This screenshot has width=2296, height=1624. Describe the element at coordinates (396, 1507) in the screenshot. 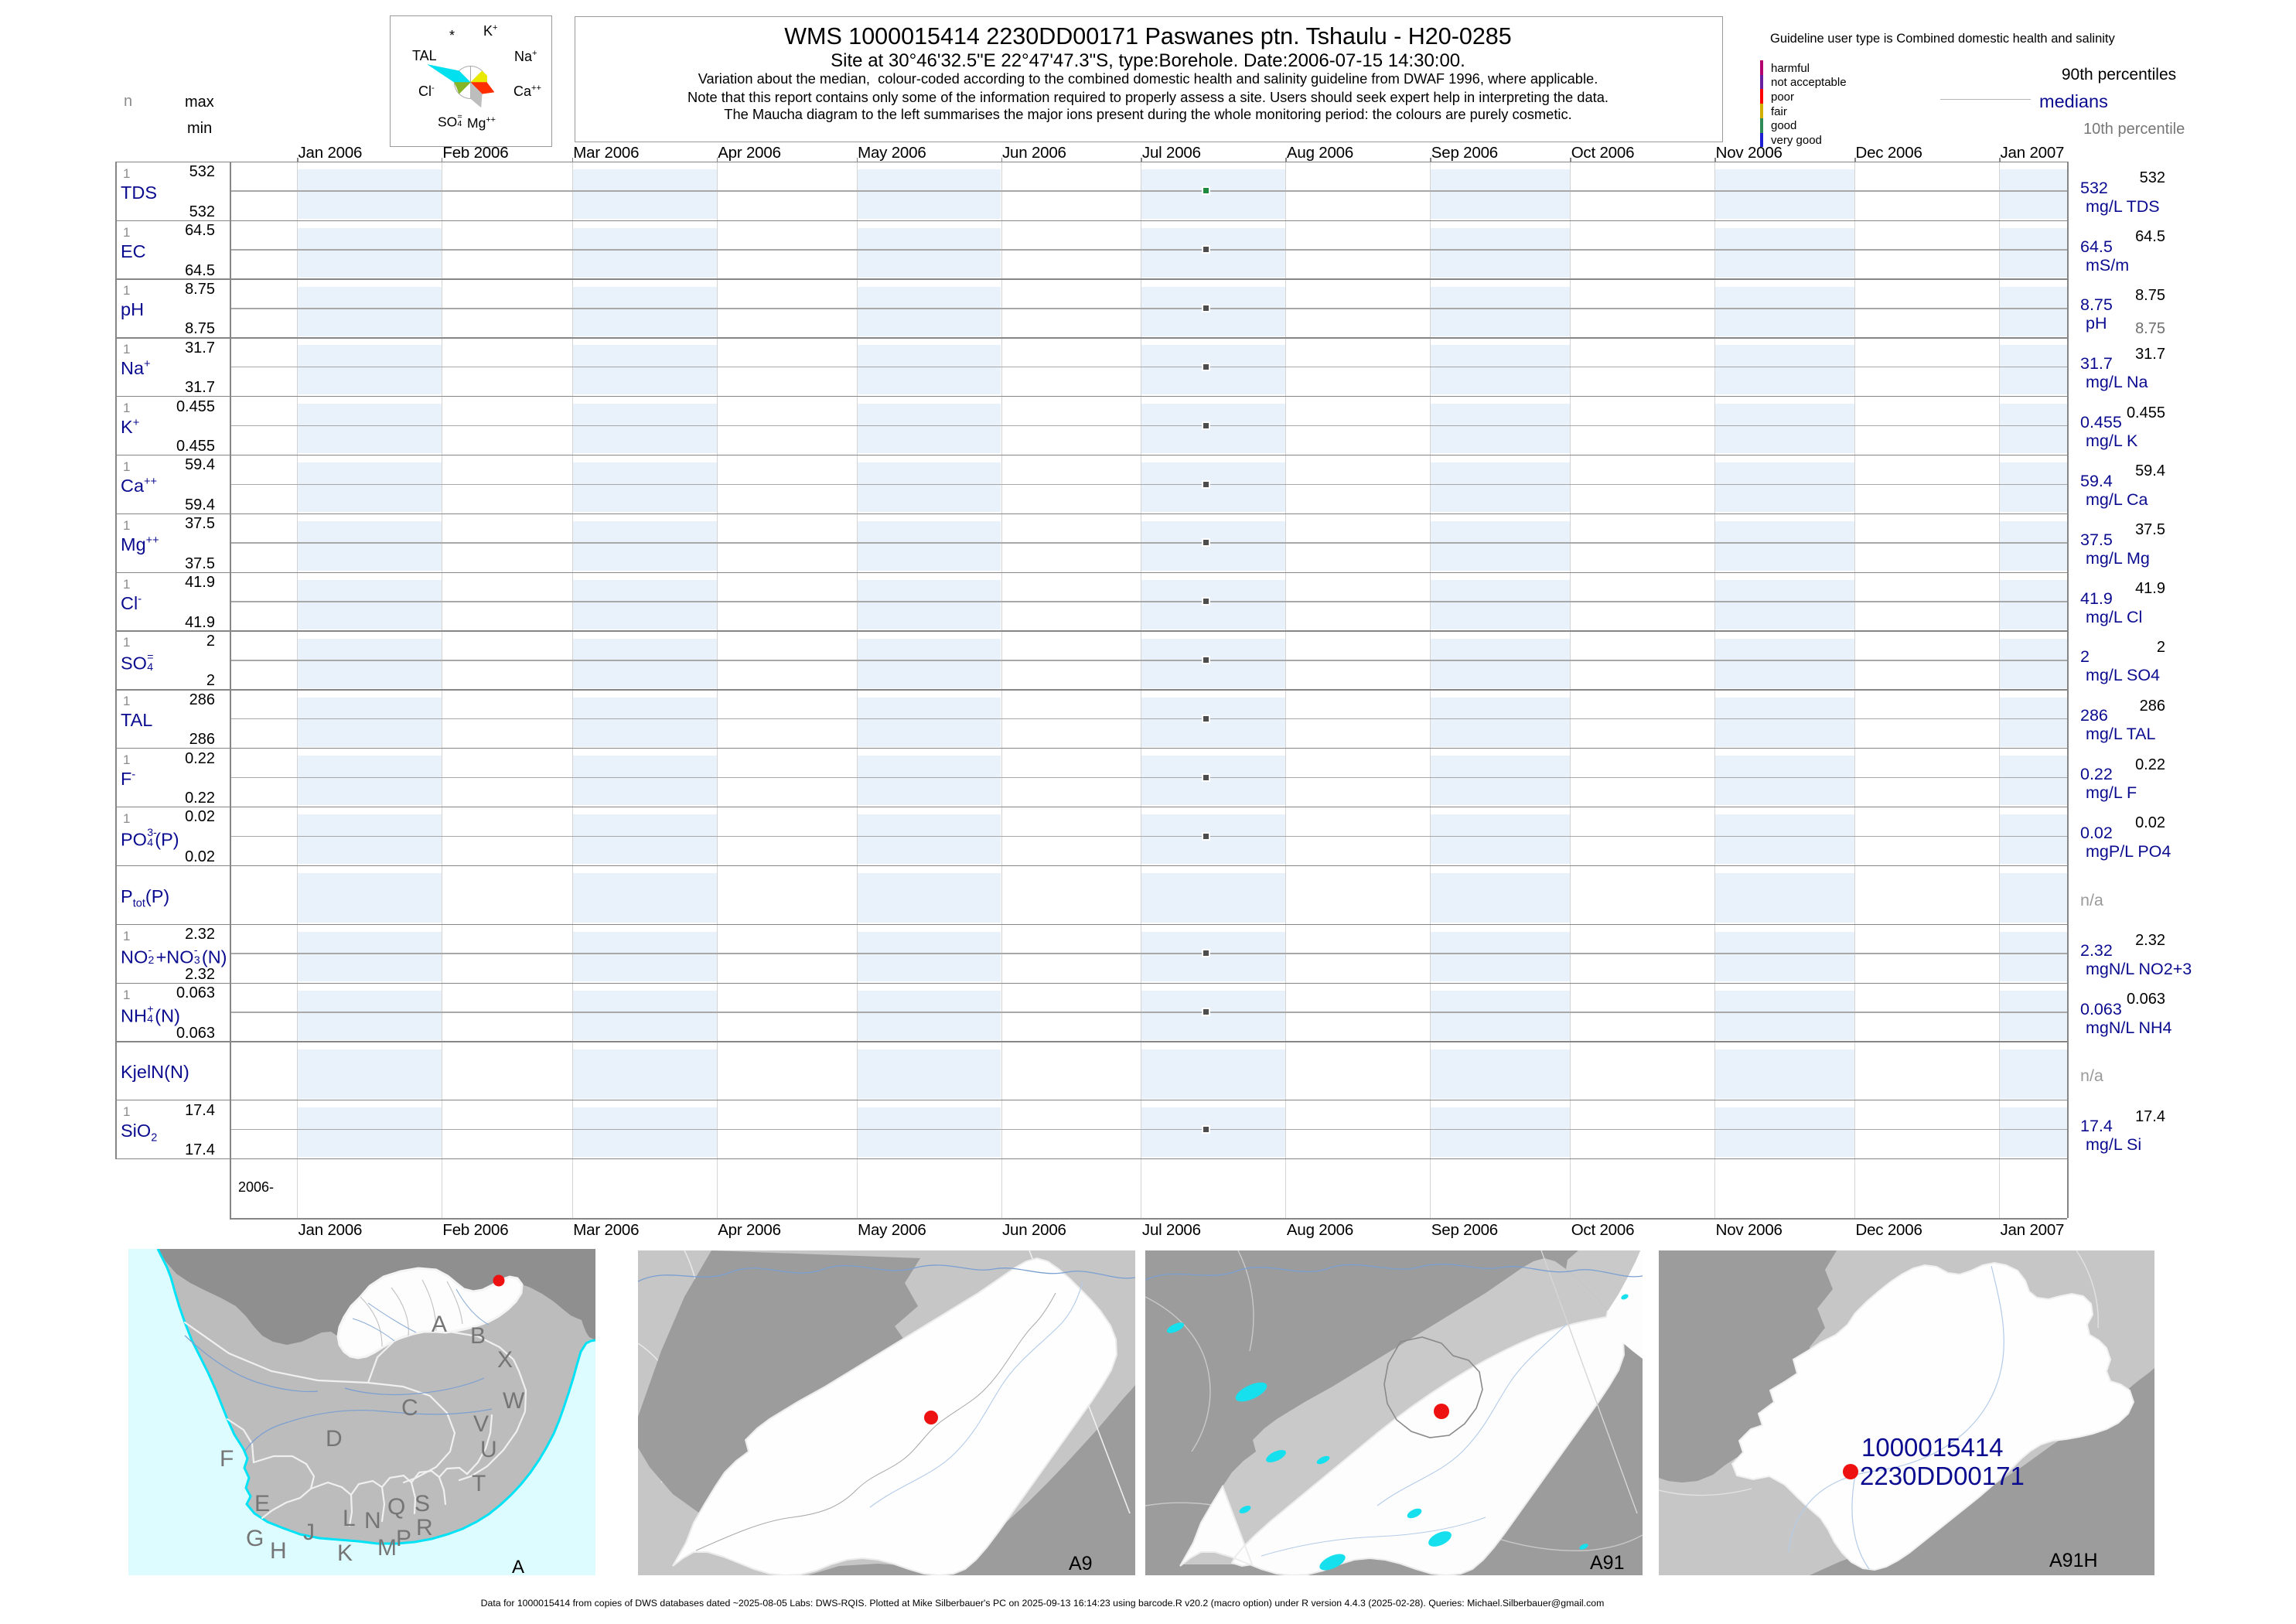

I see `svg-text: Q` at that location.